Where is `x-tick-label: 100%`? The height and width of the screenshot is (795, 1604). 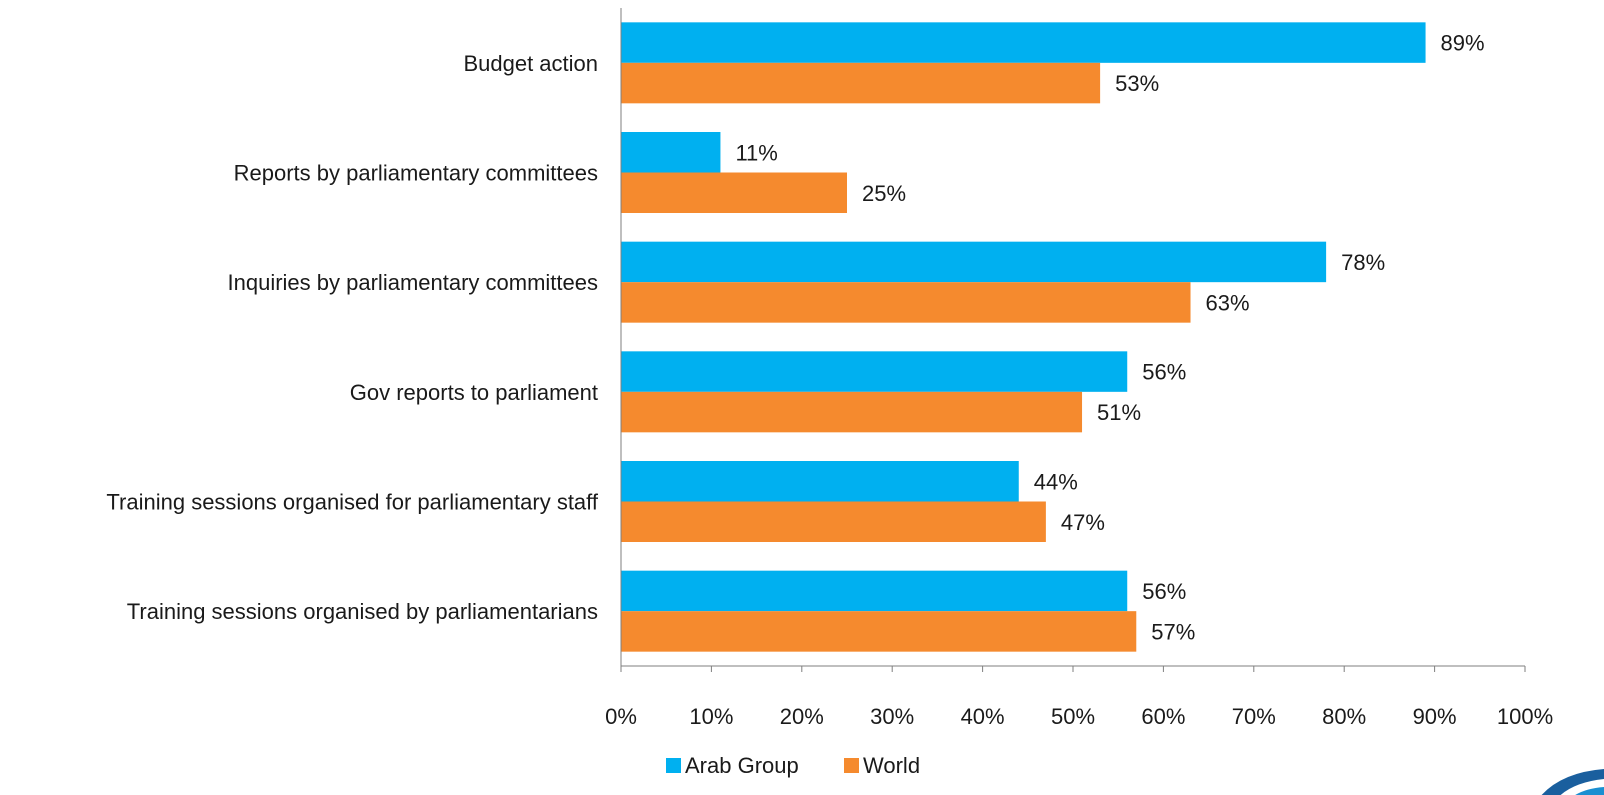 x-tick-label: 100% is located at coordinates (1525, 716).